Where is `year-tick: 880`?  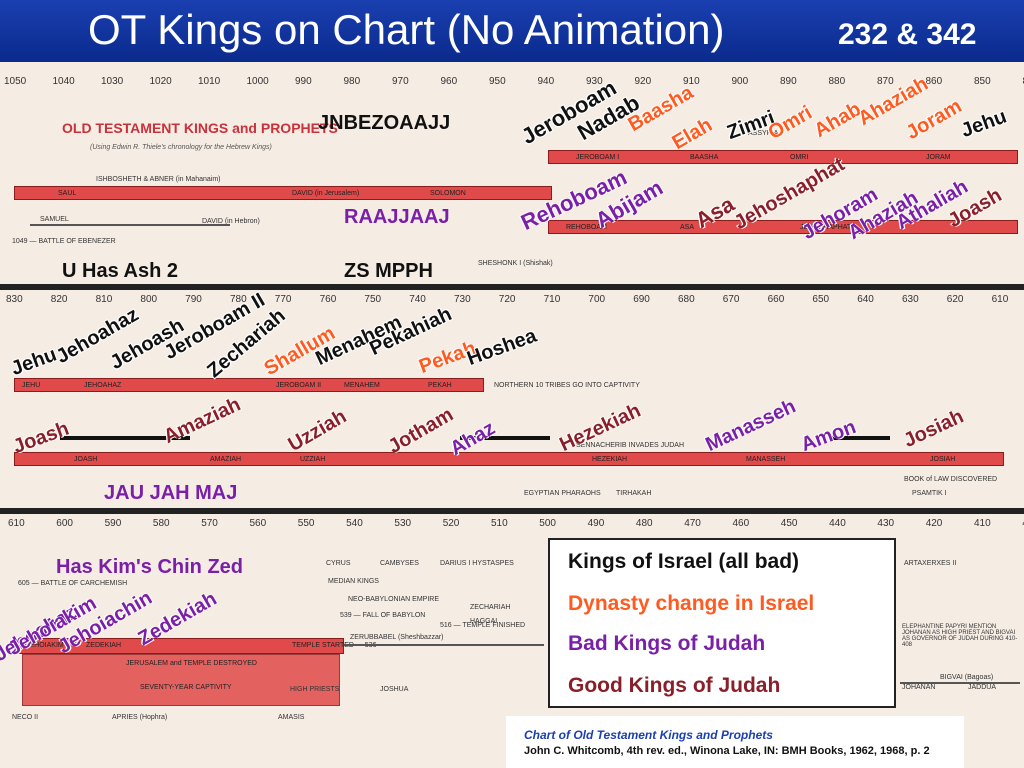
year-tick: 880 is located at coordinates (837, 81).